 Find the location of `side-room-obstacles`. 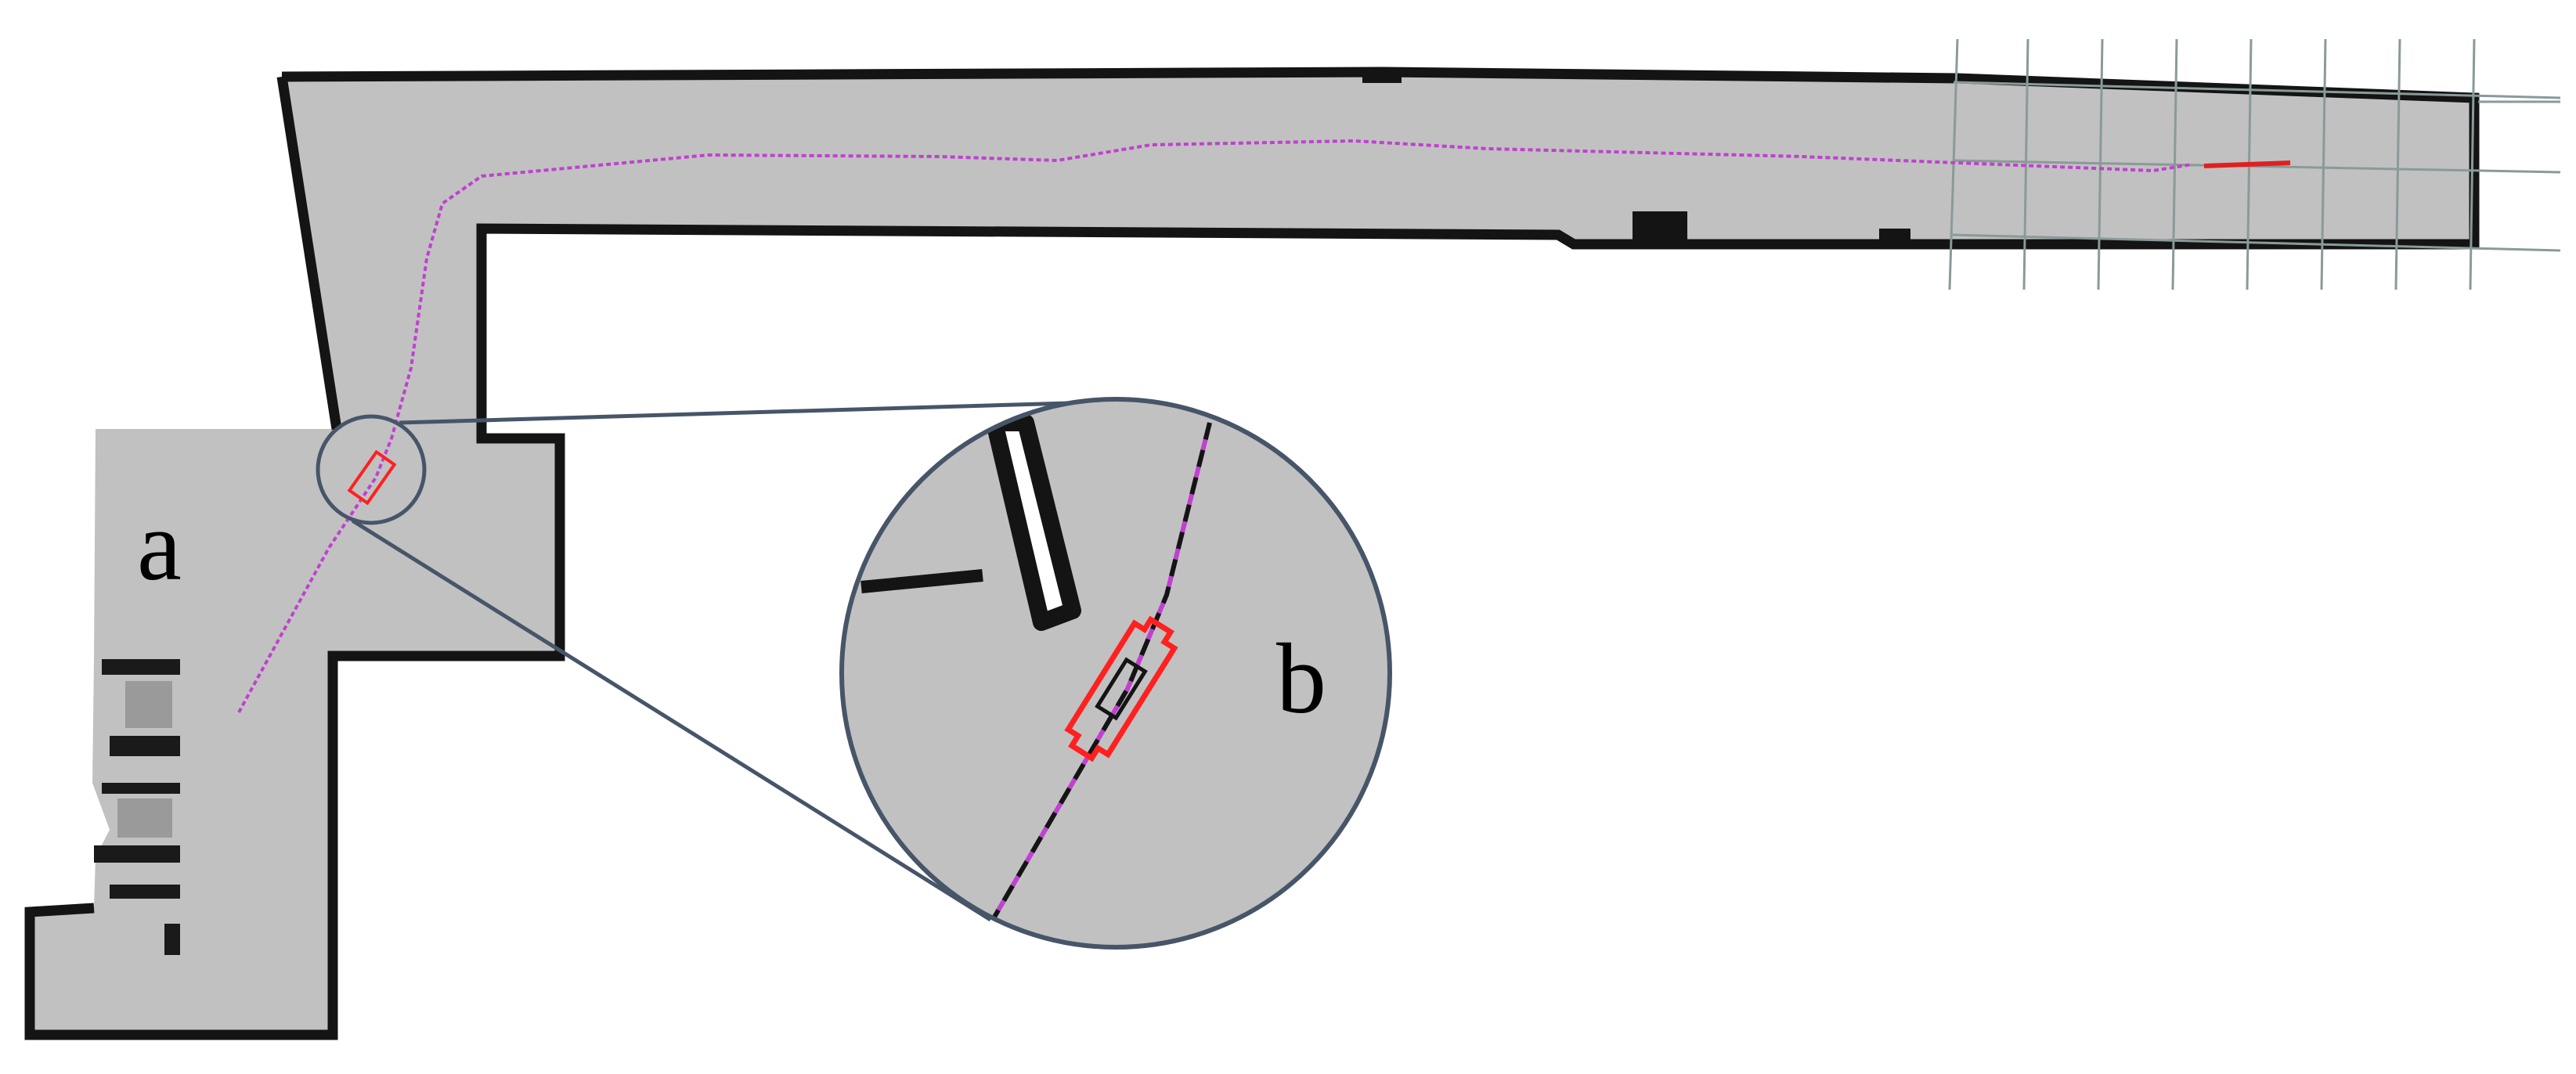

side-room-obstacles is located at coordinates (137, 807).